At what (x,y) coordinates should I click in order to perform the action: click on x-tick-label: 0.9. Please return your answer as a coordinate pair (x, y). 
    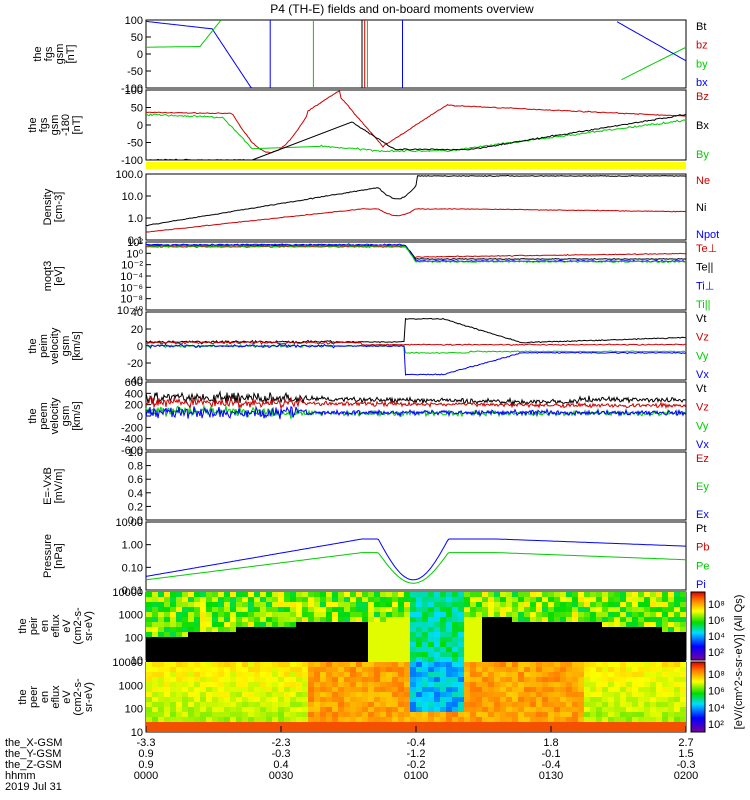
    Looking at the image, I should click on (145, 754).